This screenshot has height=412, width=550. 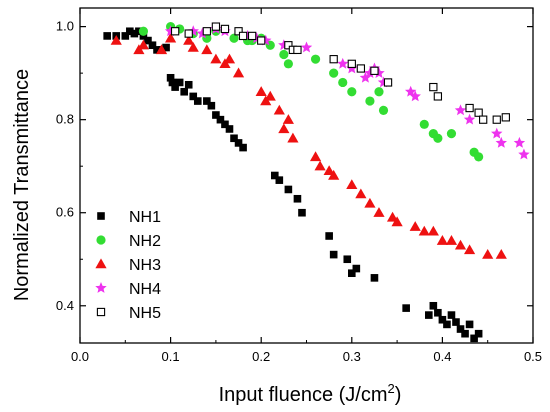 I want to click on y-tick-label: 0.8, so click(x=65, y=119).